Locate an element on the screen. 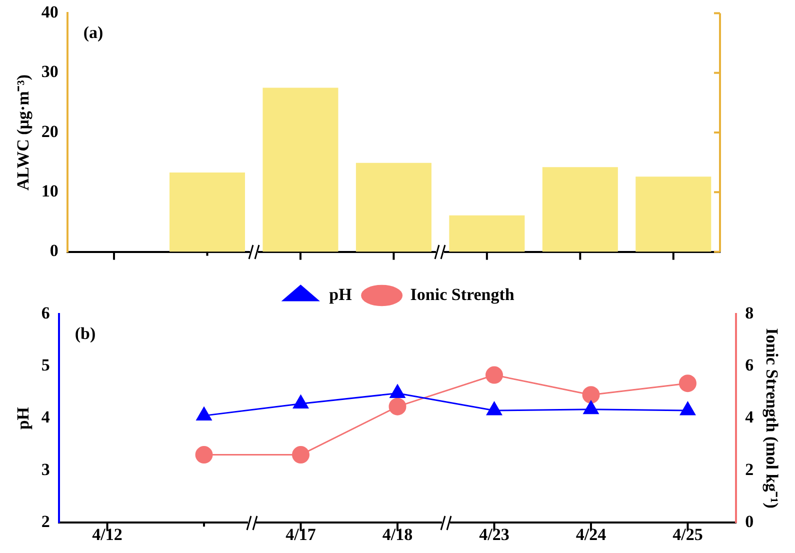  x-tick-label: 4/25 is located at coordinates (687, 534).